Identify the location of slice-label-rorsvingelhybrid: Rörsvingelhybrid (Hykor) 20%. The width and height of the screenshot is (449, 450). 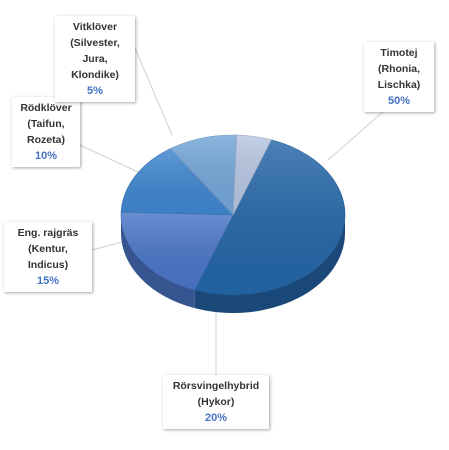
(216, 402).